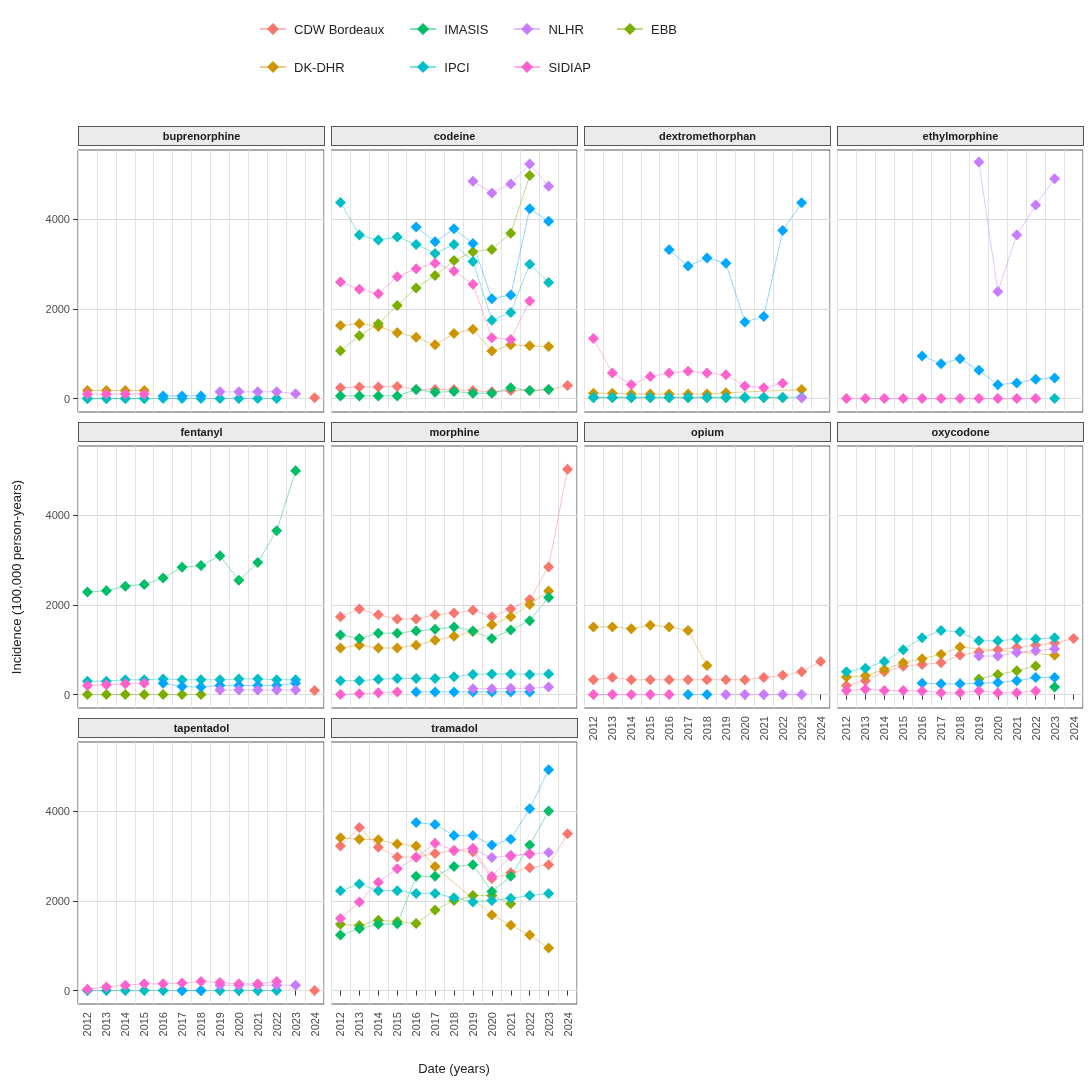 This screenshot has height=1084, width=1092. Describe the element at coordinates (454, 432) in the screenshot. I see `chart-title: morphine` at that location.